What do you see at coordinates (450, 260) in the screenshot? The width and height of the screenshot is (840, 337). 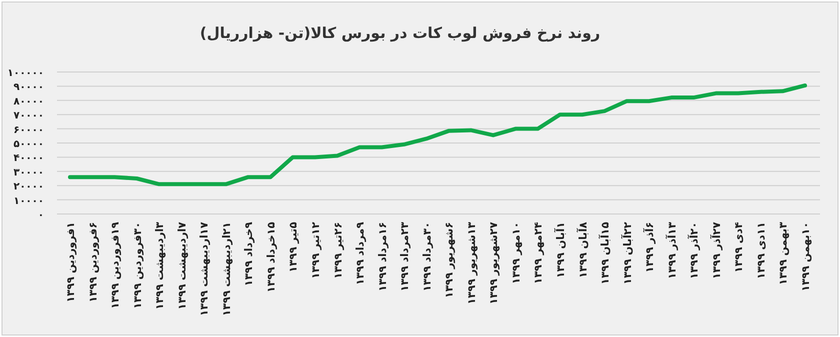 I see `x-tick-label: ۶شهریور ۱۳۹۹` at bounding box center [450, 260].